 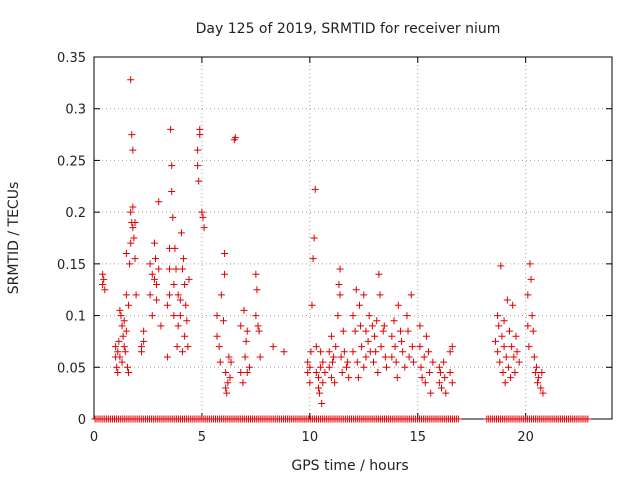 I want to click on x-tick-label: 10, so click(x=310, y=437).